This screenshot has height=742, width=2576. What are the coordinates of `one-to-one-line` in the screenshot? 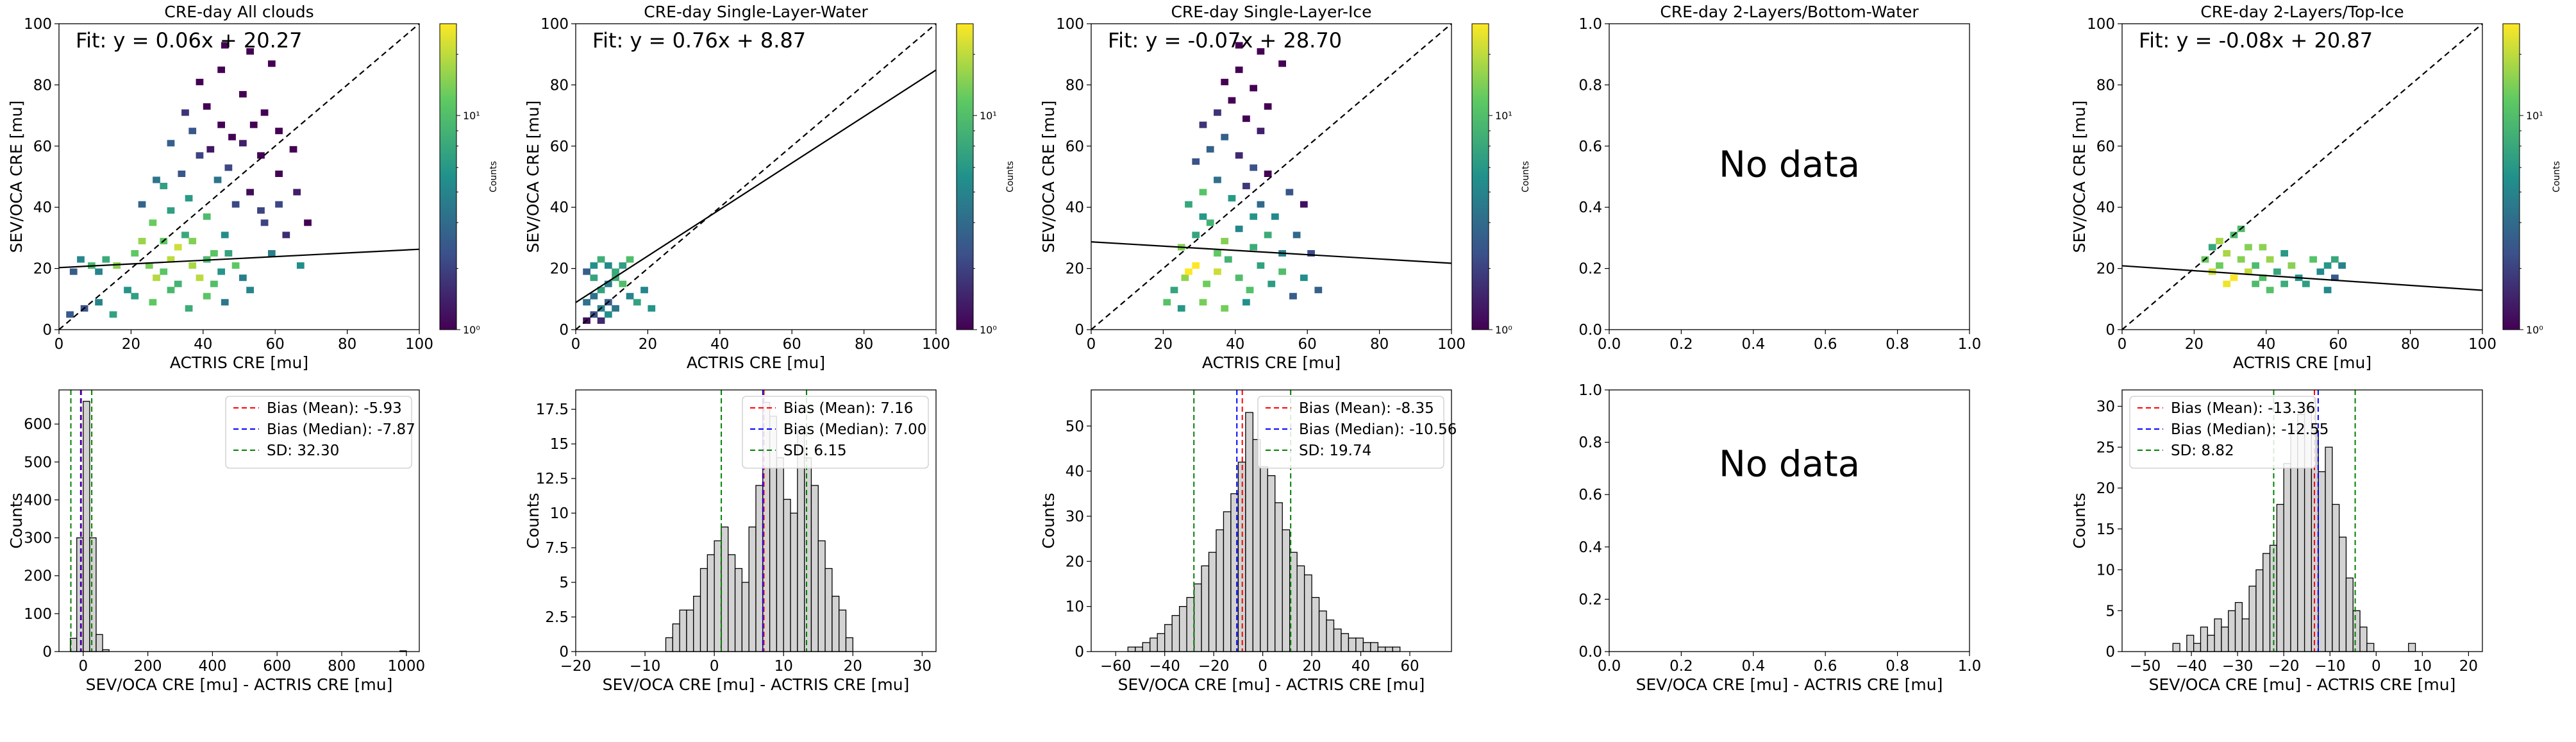 It's located at (1271, 176).